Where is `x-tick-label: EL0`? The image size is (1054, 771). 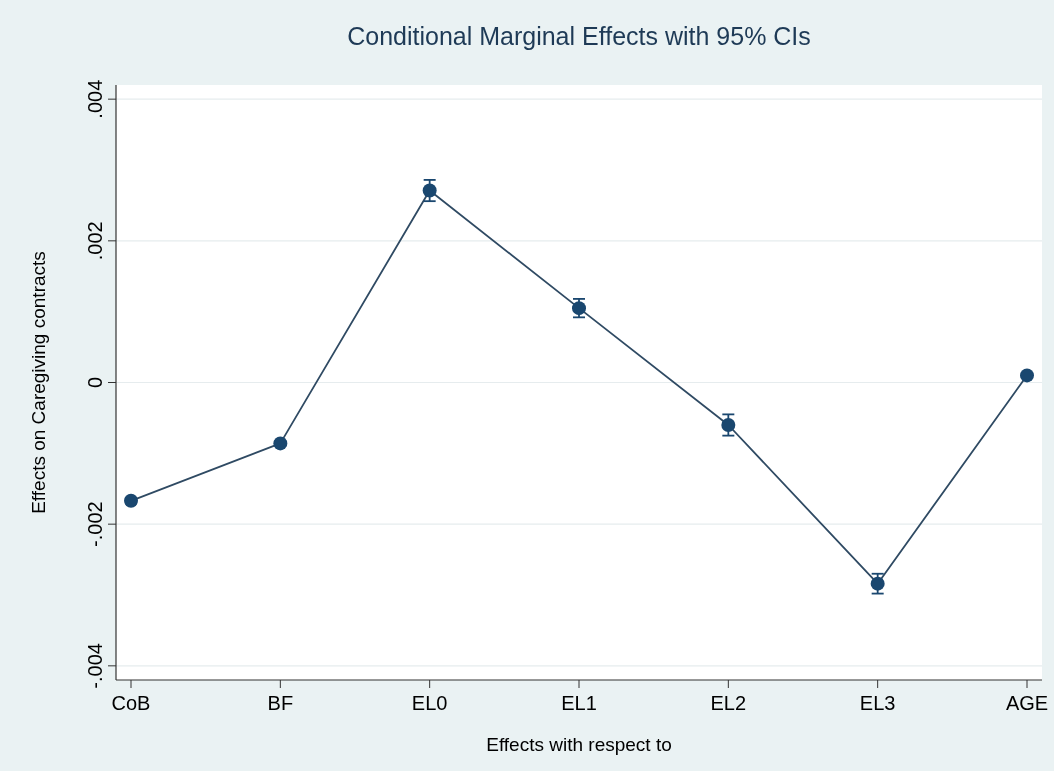
x-tick-label: EL0 is located at coordinates (429, 703).